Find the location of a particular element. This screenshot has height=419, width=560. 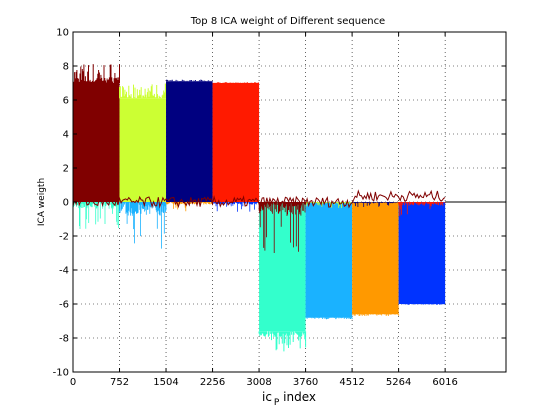

y-tick-label: -2 is located at coordinates (64, 237).